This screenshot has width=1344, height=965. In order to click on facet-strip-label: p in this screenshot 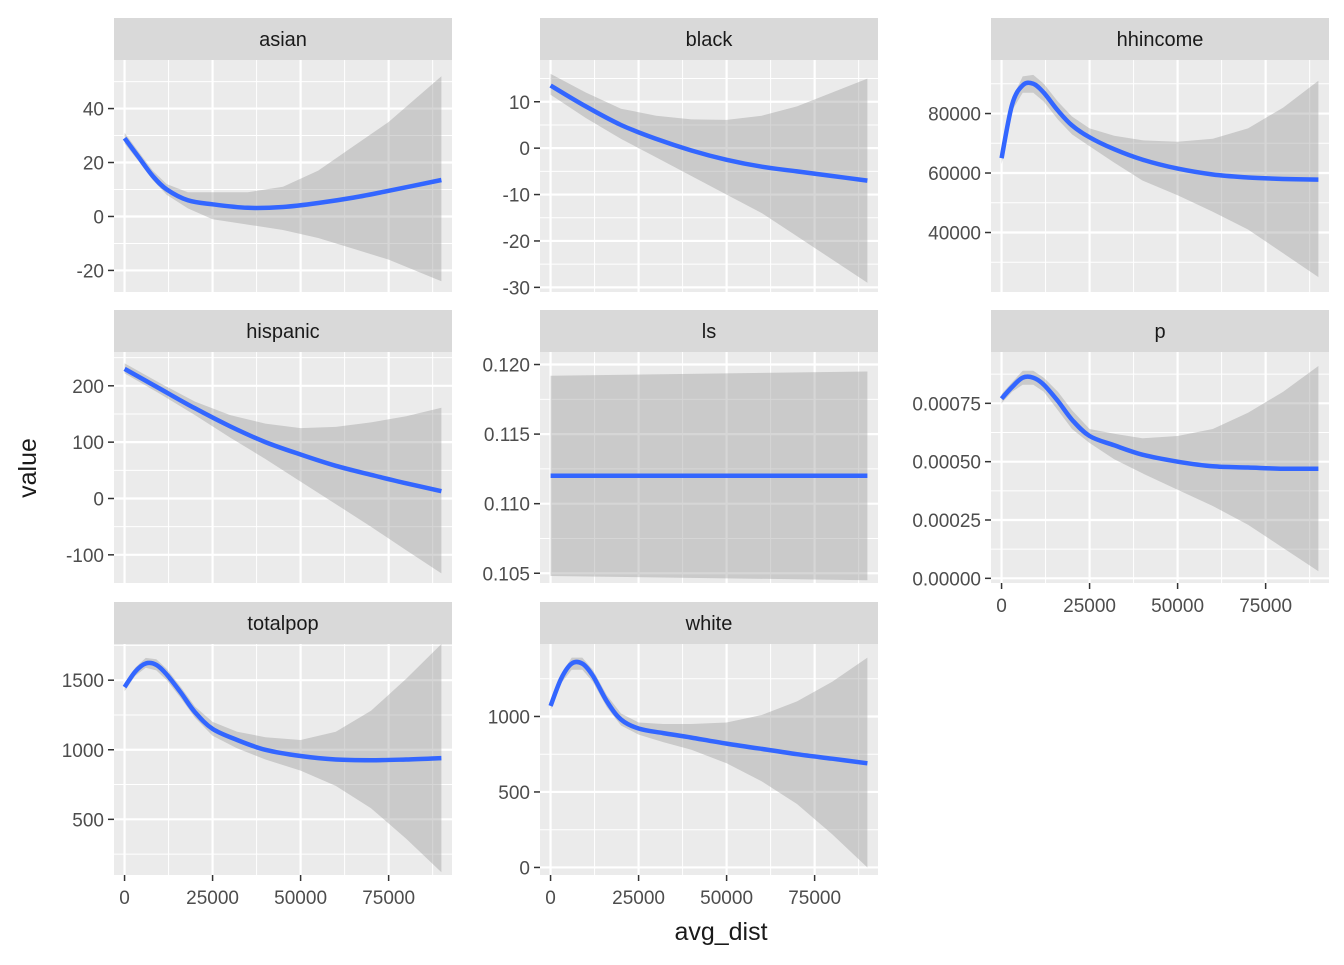, I will do `click(1159, 332)`.